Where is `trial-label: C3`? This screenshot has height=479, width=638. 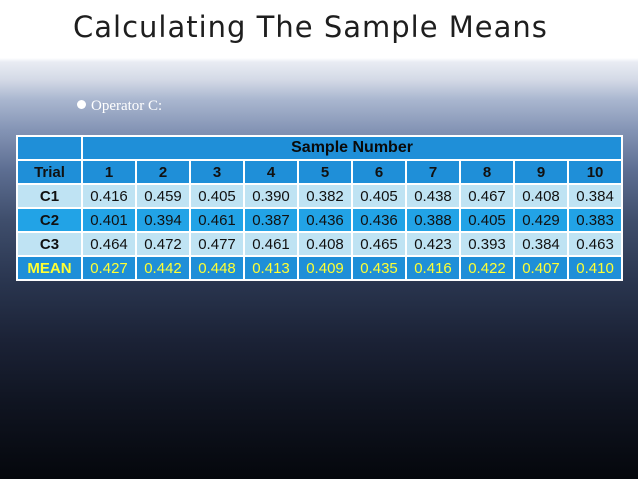
trial-label: C3 is located at coordinates (49, 244).